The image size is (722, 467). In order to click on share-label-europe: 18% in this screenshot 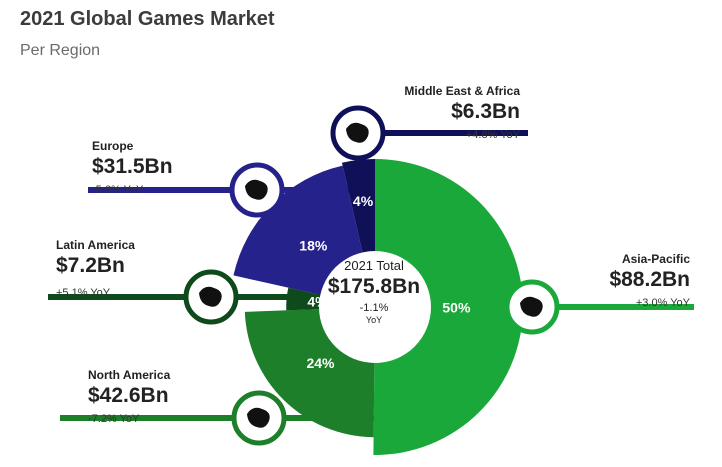, I will do `click(313, 246)`.